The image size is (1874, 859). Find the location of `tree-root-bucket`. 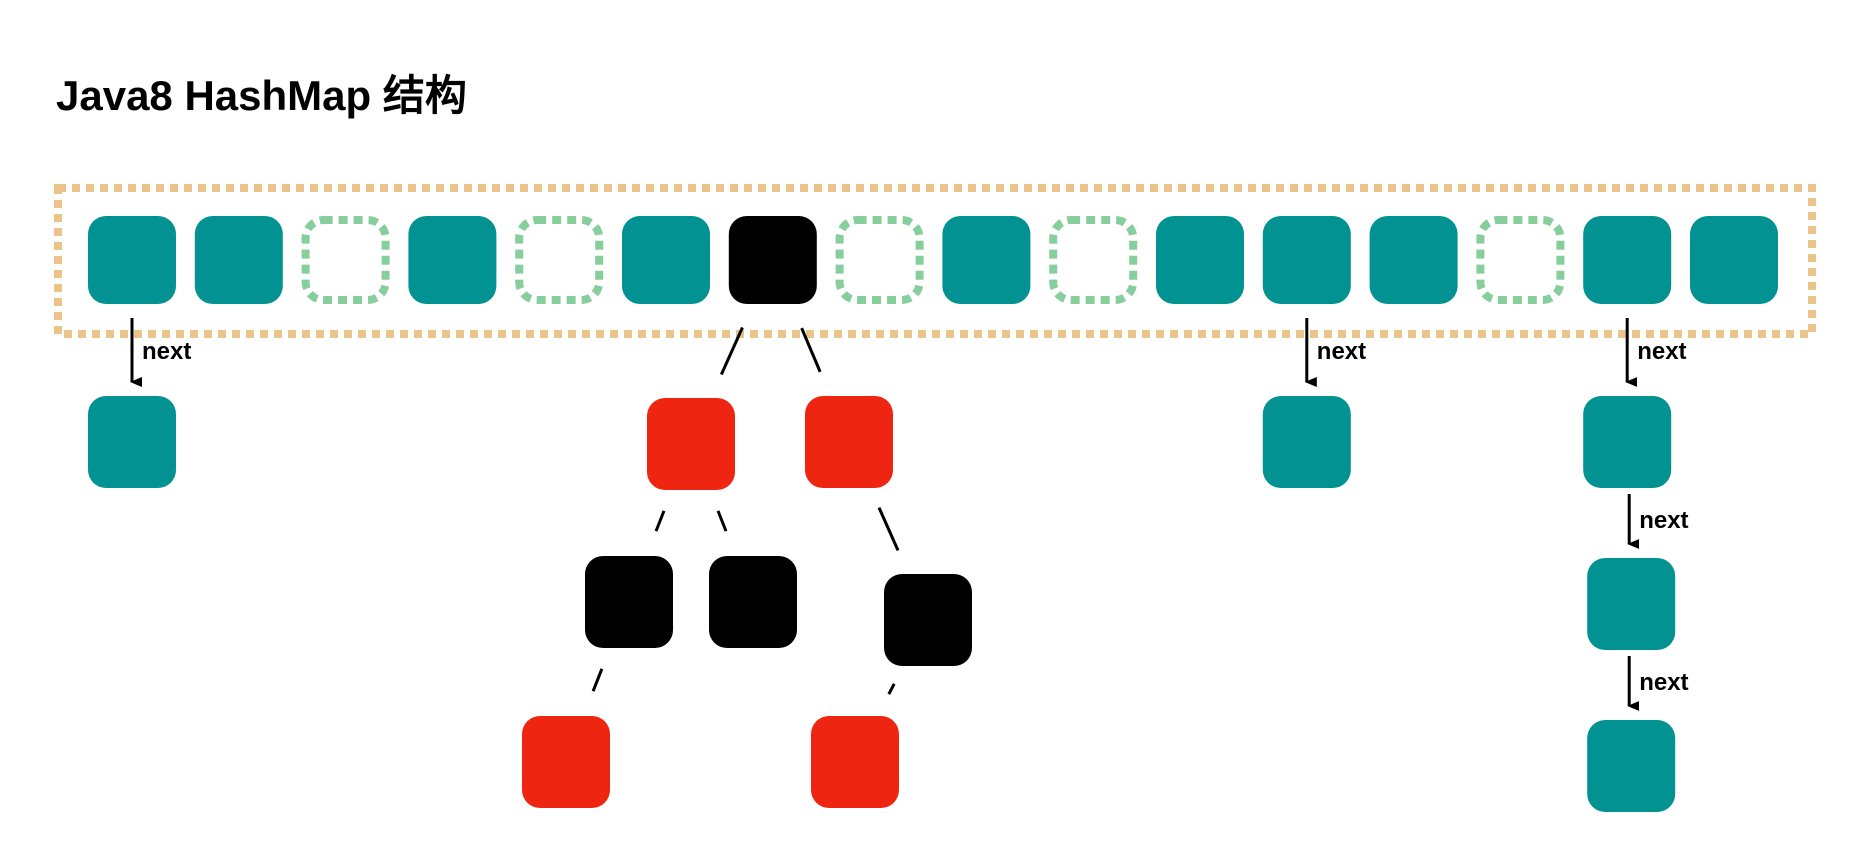

tree-root-bucket is located at coordinates (773, 260).